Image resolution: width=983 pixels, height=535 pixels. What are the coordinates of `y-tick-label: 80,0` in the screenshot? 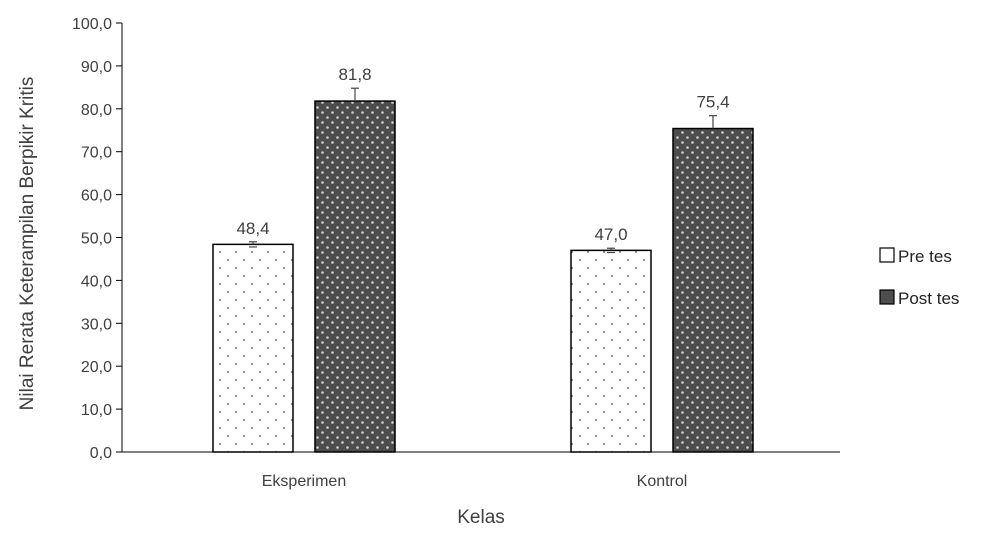 It's located at (96, 110).